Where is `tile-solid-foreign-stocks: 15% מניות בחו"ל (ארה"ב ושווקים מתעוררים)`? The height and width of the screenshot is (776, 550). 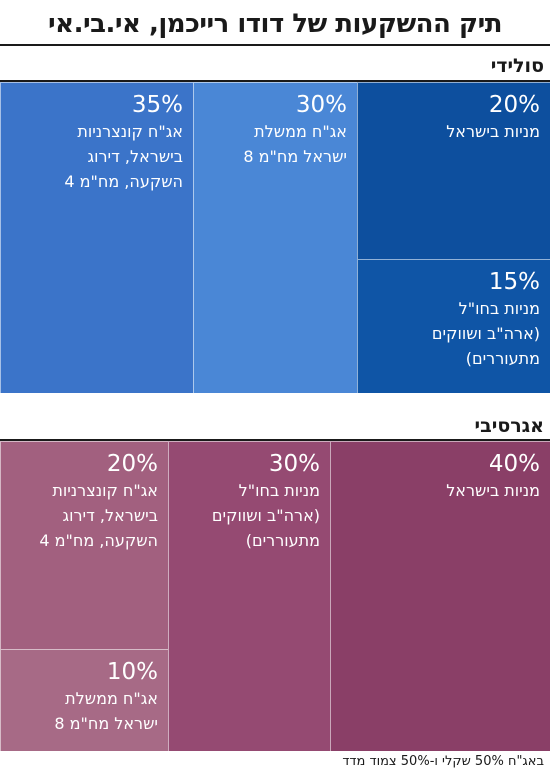
tile-solid-foreign-stocks: 15% מניות בחו"ל (ארה"ב ושווקים מתעוררים) is located at coordinates (453, 326).